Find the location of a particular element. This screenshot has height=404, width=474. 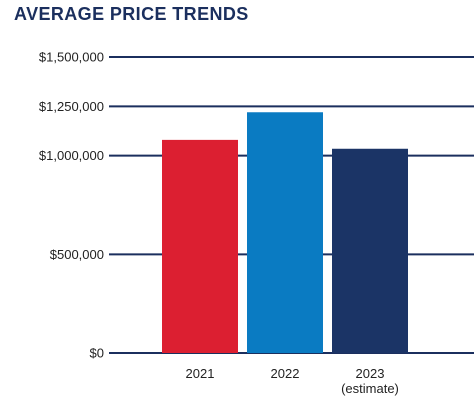

y-tick-labels: $0 $500,000 $1,000,000 $1,250,000 $1,500,000 is located at coordinates (71, 205).